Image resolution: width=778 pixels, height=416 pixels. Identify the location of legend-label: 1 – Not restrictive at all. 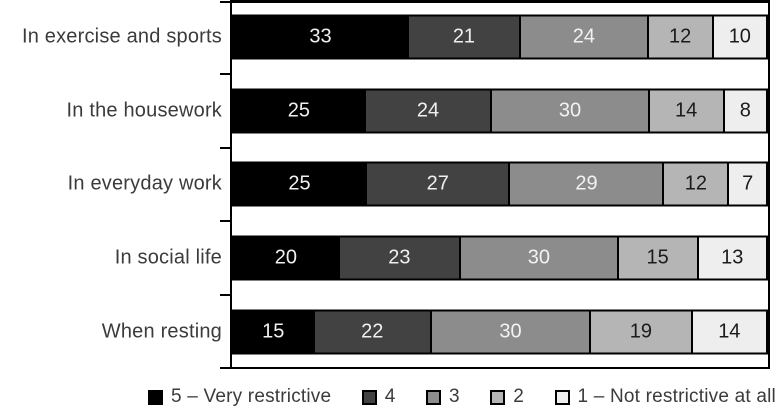
(676, 396).